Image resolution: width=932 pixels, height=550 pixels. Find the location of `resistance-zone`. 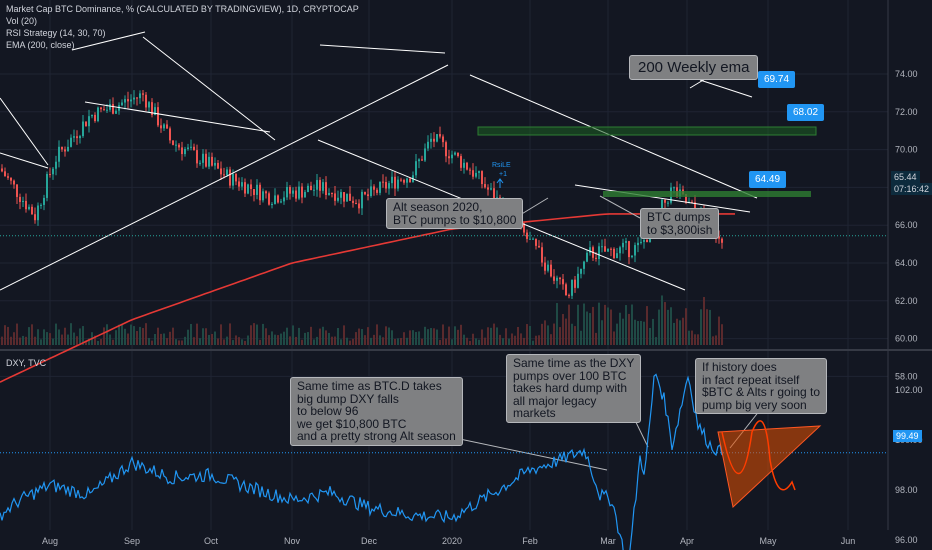

resistance-zone is located at coordinates (647, 131).